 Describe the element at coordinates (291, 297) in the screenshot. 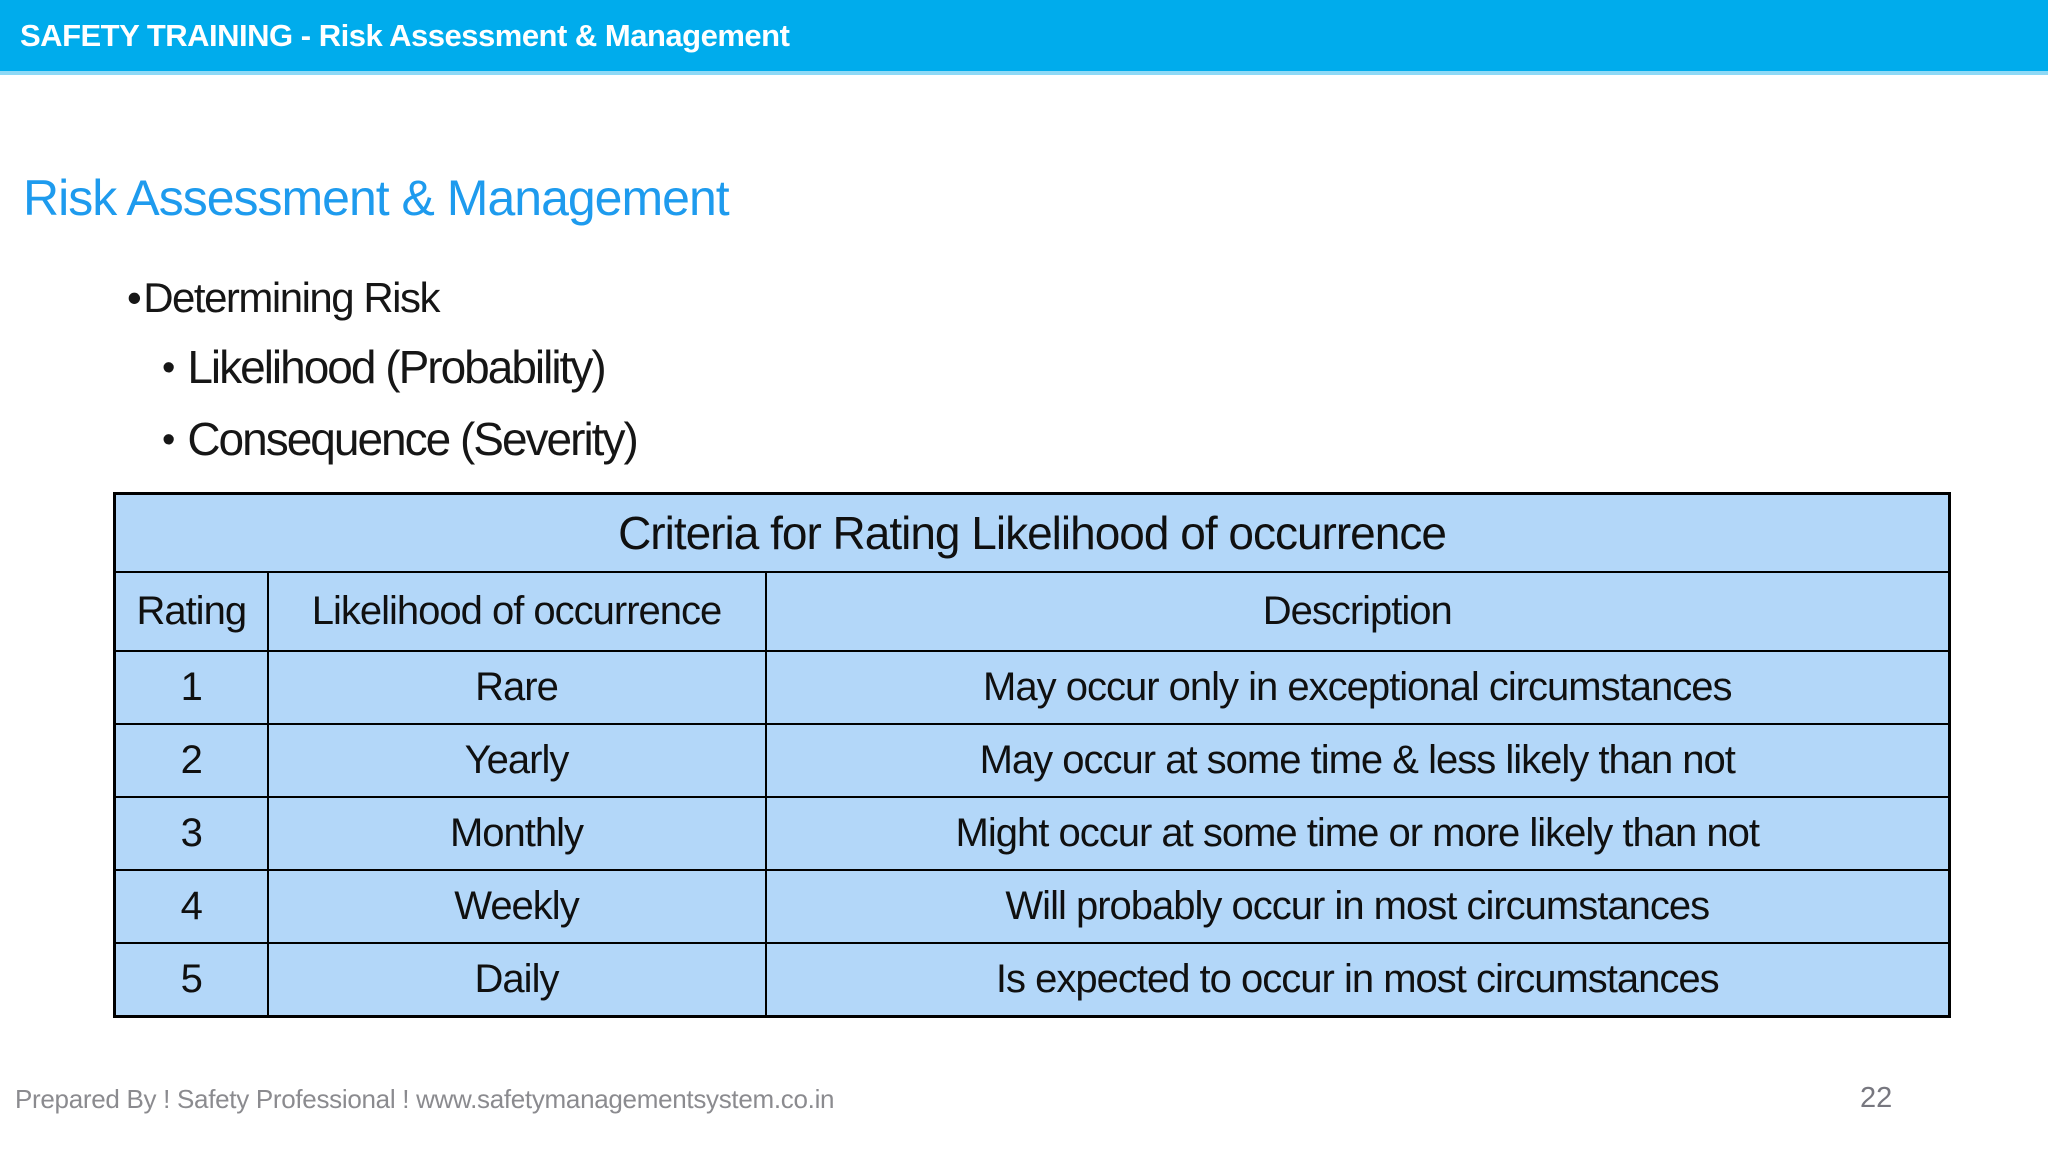

I see `bullet-text: Determining Risk` at that location.